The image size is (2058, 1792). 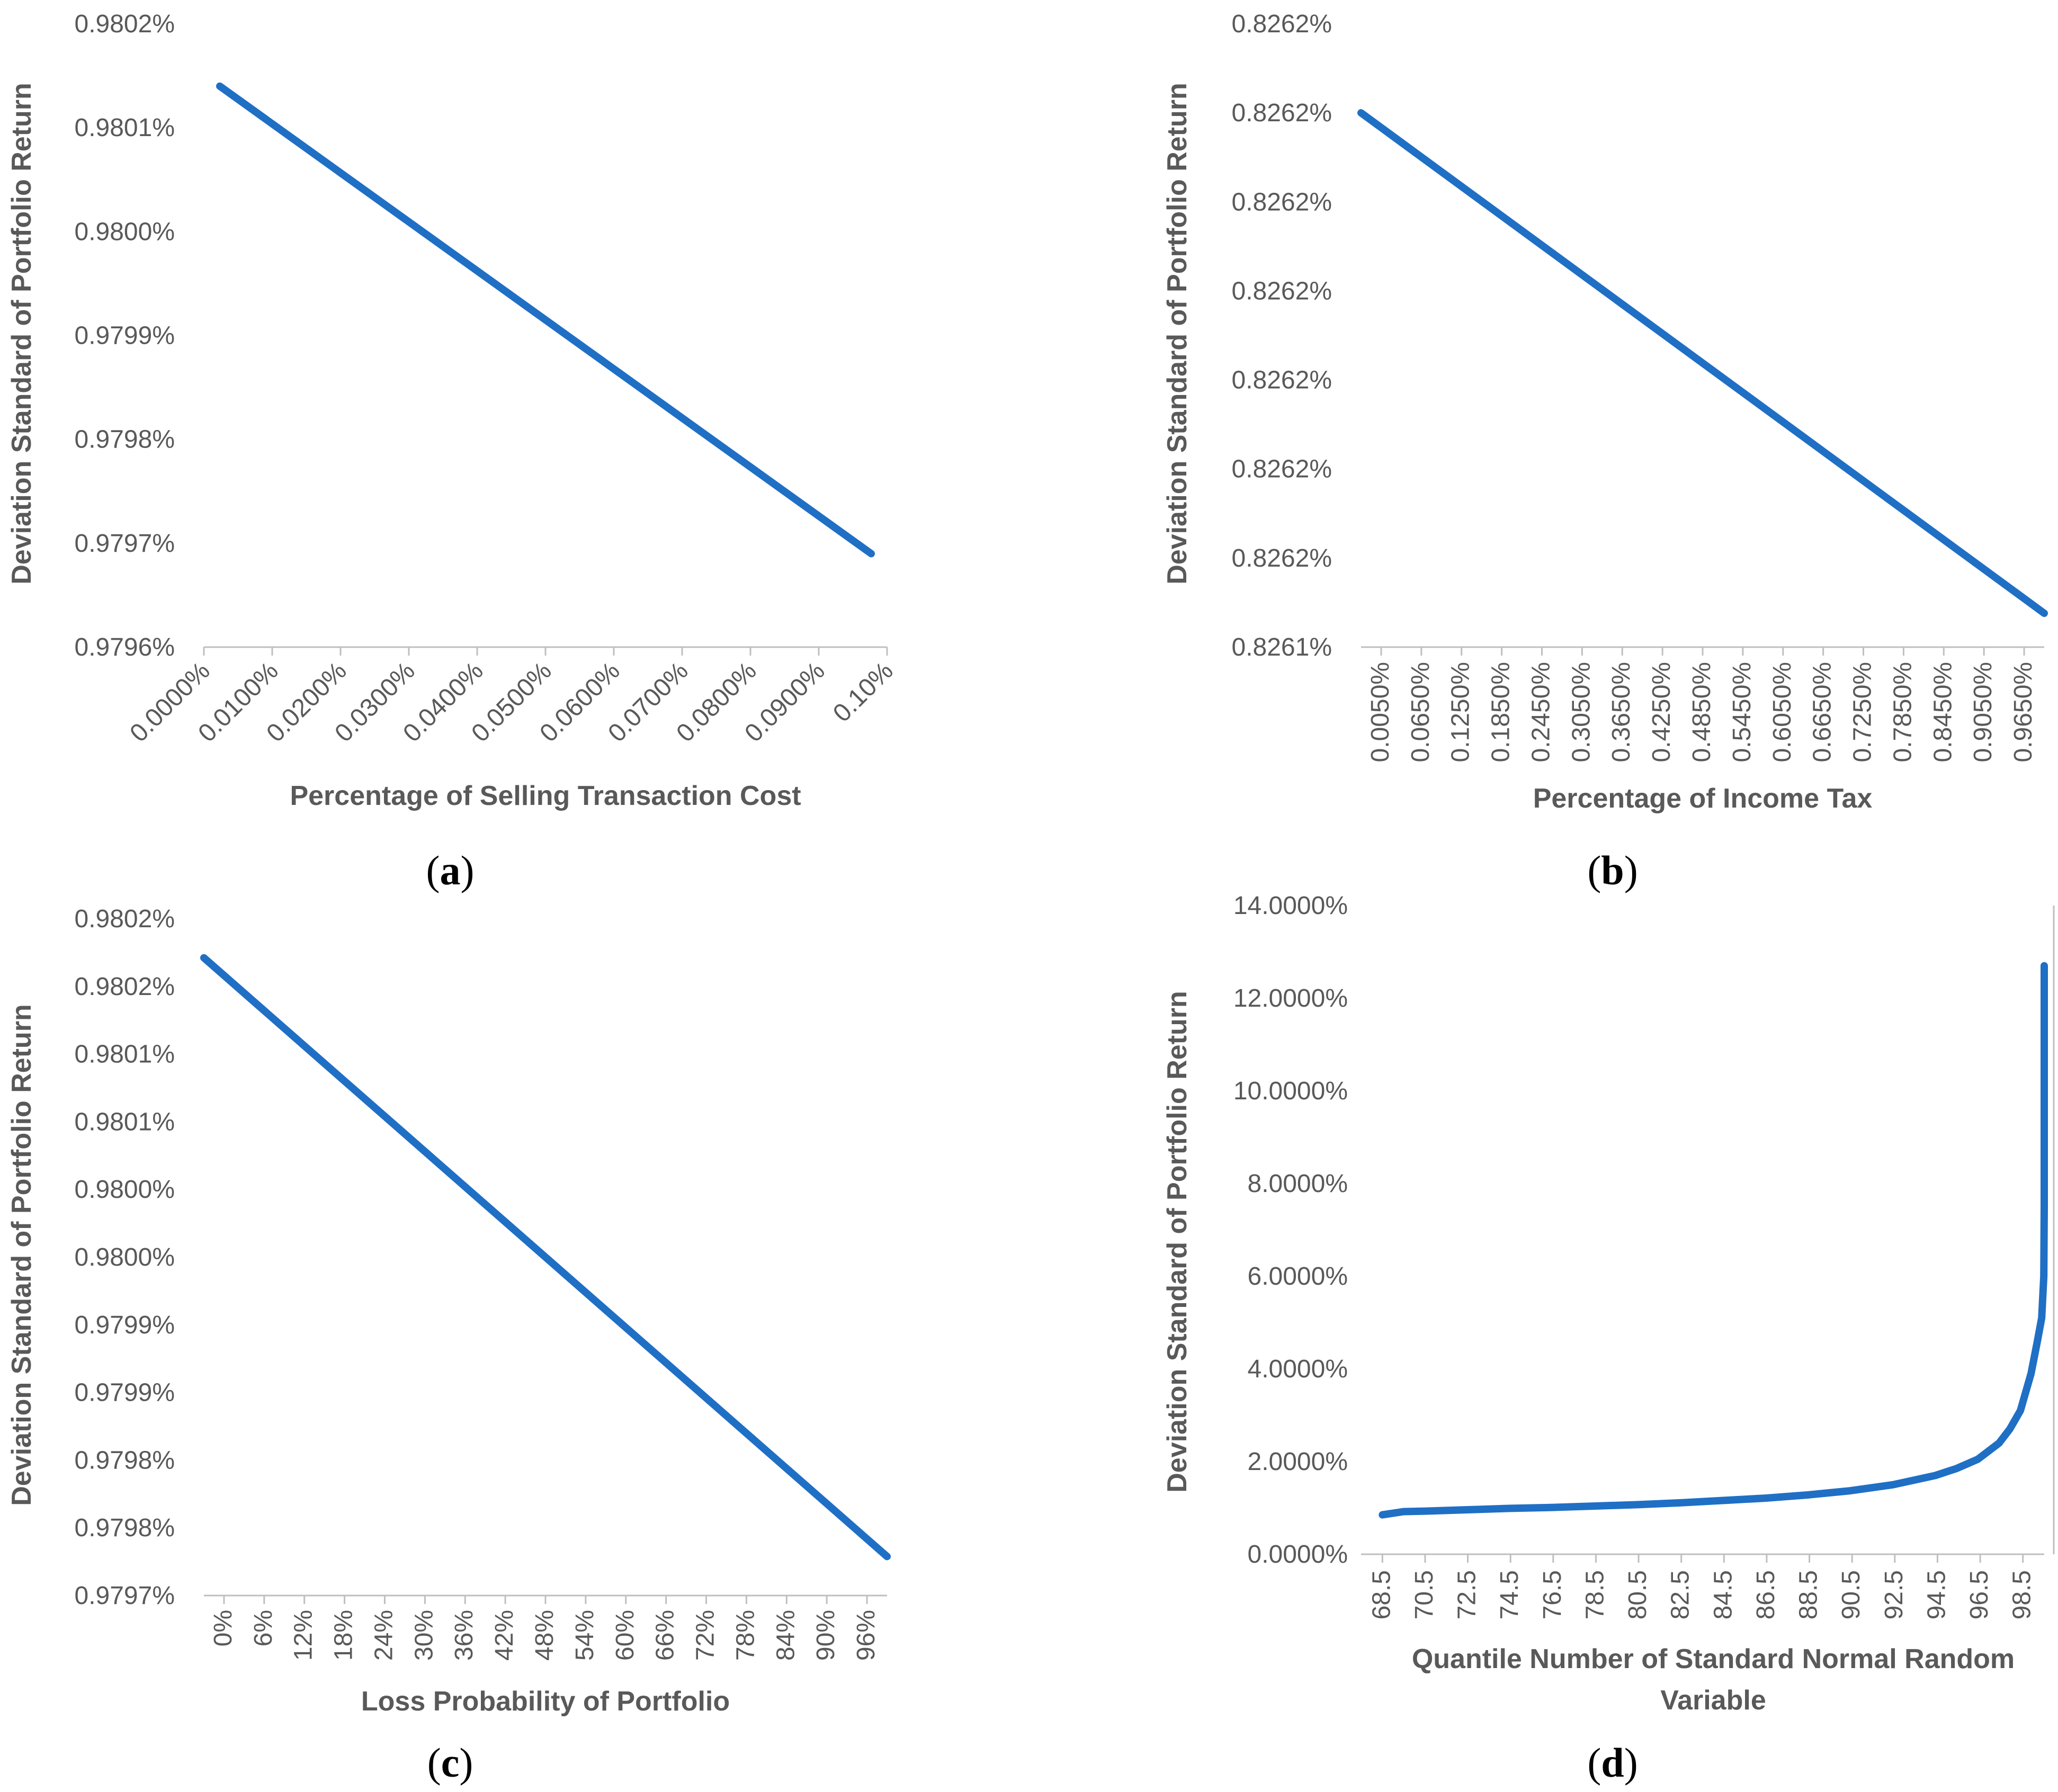 I want to click on panel-caption: (a), so click(x=450, y=870).